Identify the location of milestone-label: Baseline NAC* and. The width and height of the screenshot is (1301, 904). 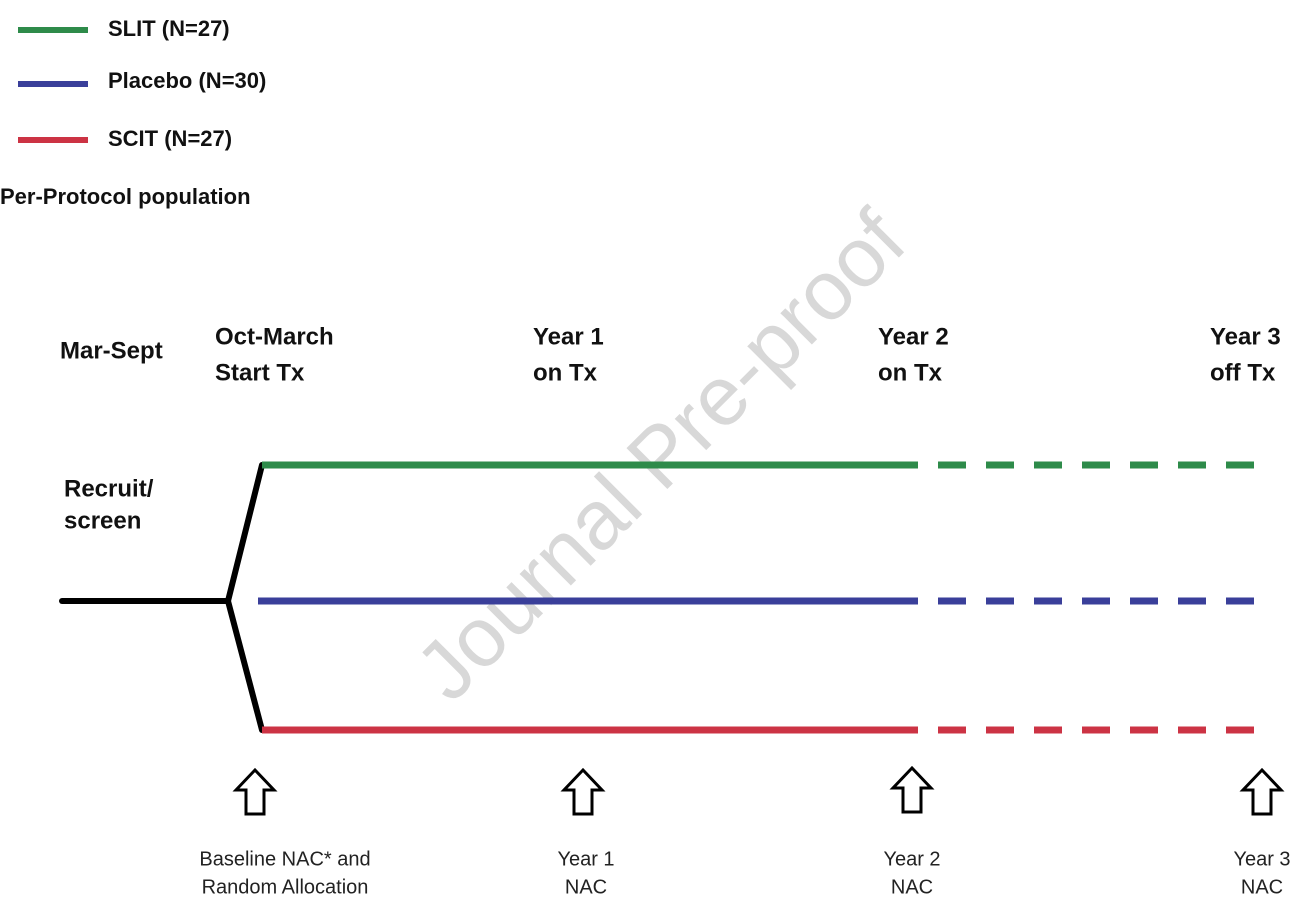
(284, 859).